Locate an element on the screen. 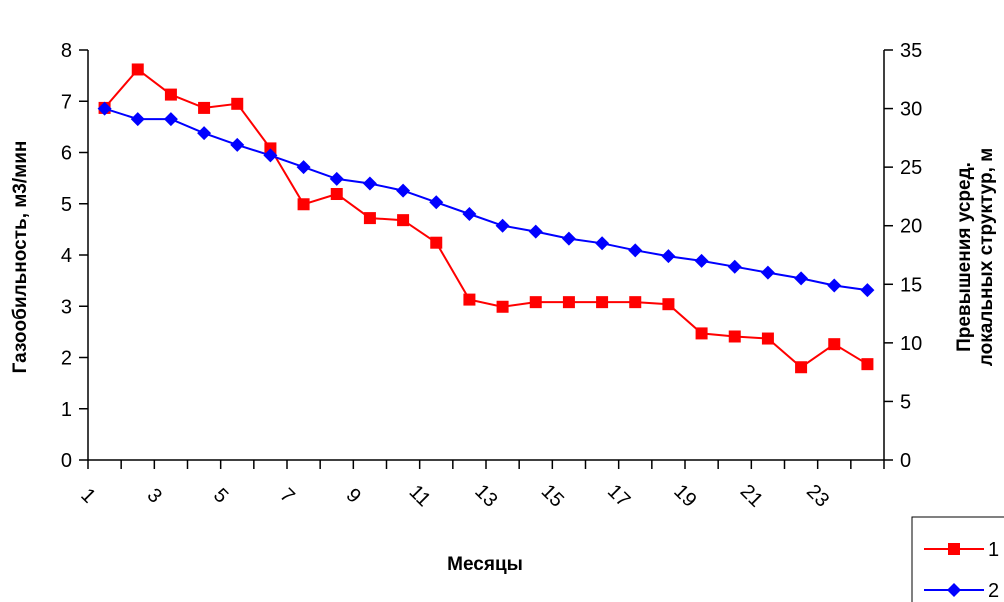  y-left-tick-label: 0 is located at coordinates (66, 461).